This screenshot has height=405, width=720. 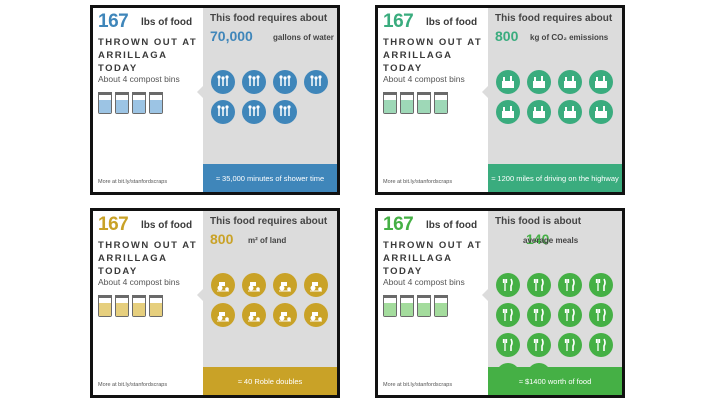 What do you see at coordinates (555, 381) in the screenshot?
I see `equivalence-footer: ≈ $1400 worth of food` at bounding box center [555, 381].